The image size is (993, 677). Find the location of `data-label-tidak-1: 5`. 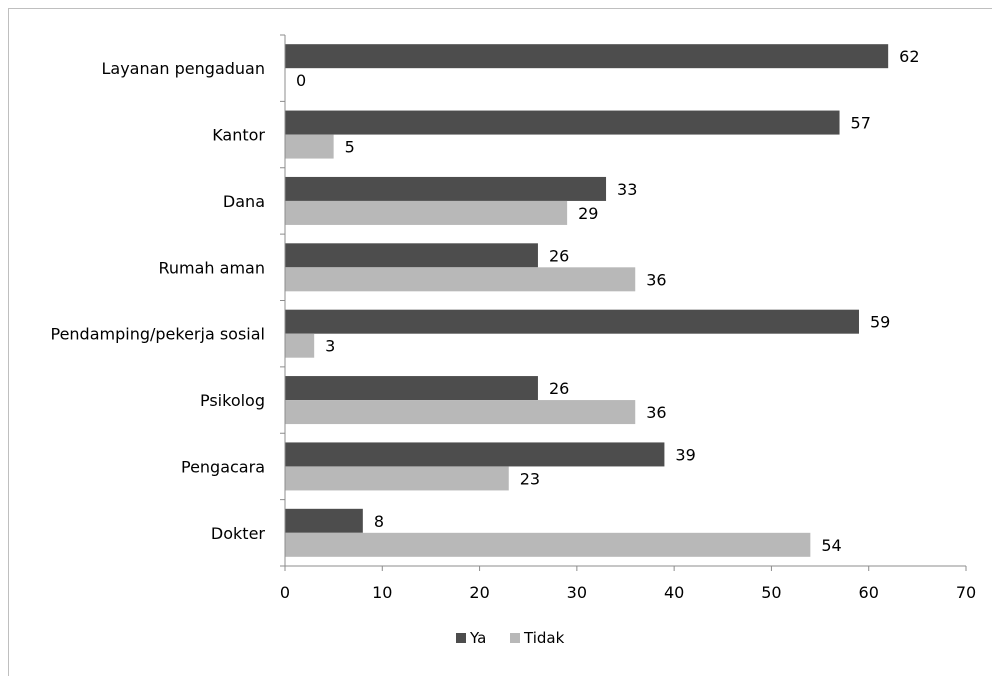

data-label-tidak-1: 5 is located at coordinates (350, 147).